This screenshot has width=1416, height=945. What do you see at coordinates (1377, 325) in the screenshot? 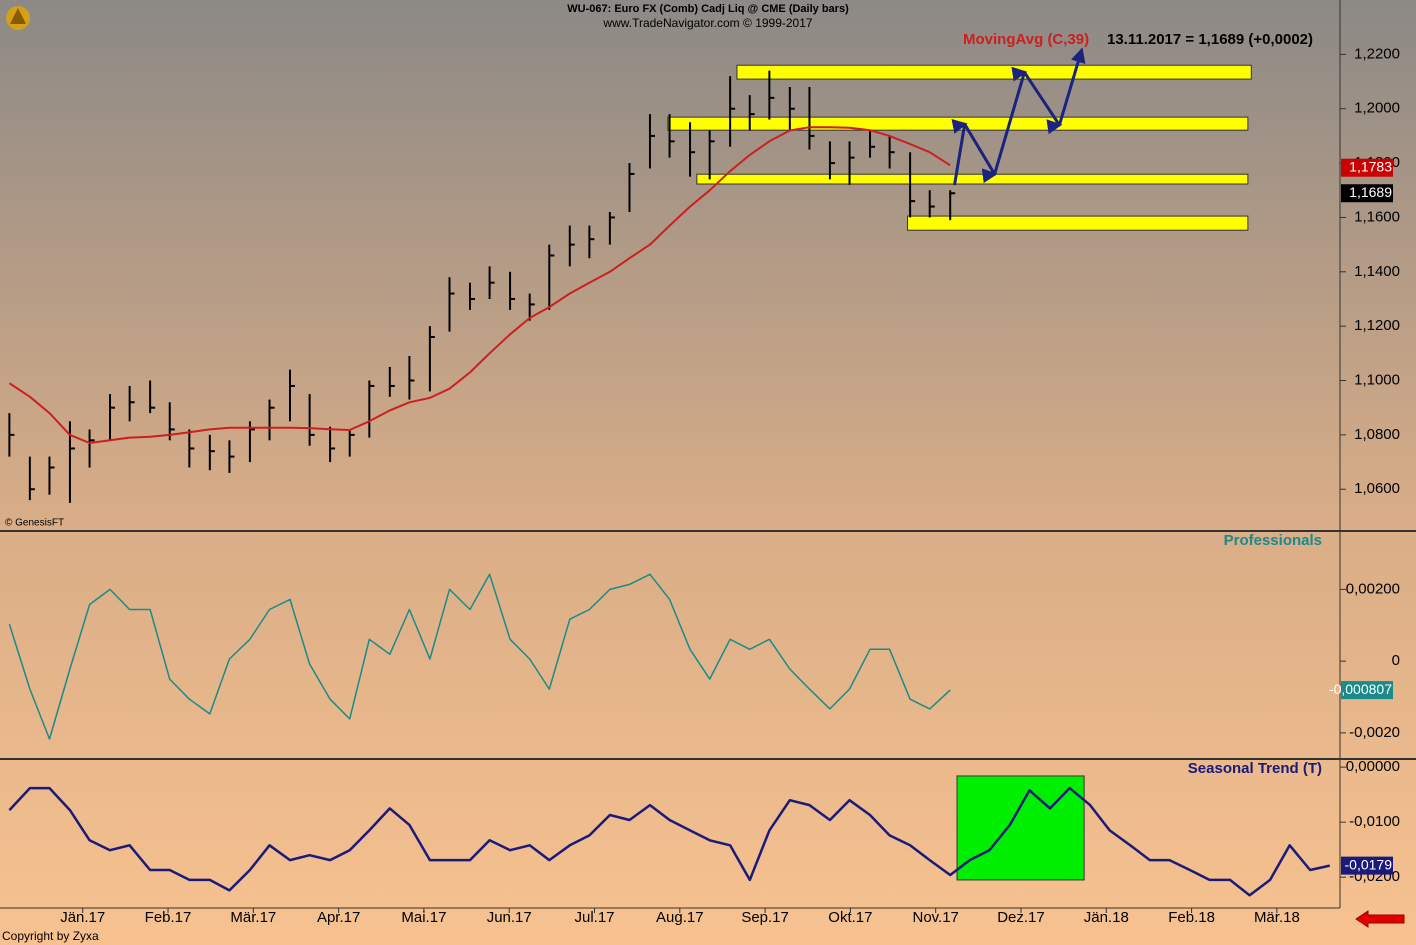
I see `y-tick-label: 1,1200` at bounding box center [1377, 325].